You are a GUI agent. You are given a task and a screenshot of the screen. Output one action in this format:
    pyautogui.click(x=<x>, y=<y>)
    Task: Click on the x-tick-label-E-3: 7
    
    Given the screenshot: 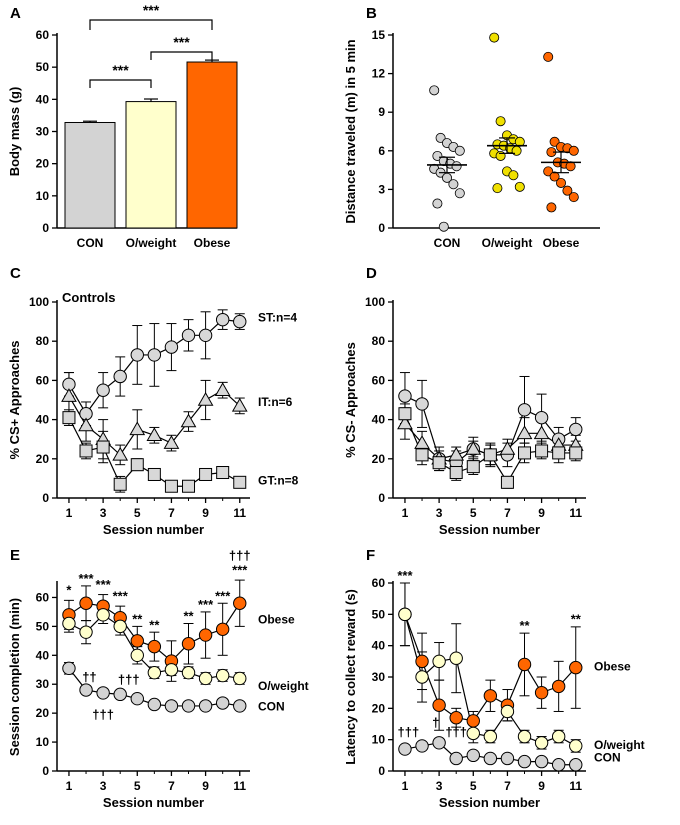 What is the action you would take?
    pyautogui.click(x=171, y=786)
    